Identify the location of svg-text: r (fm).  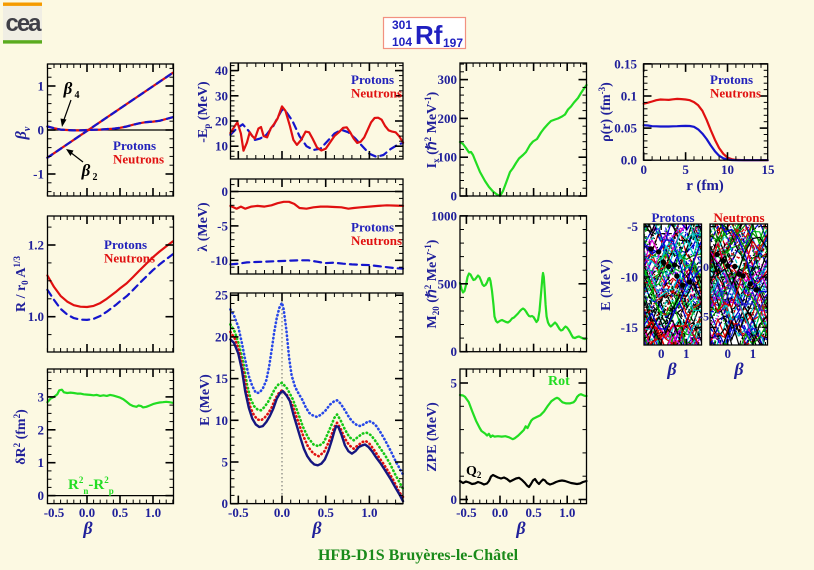
(705, 186).